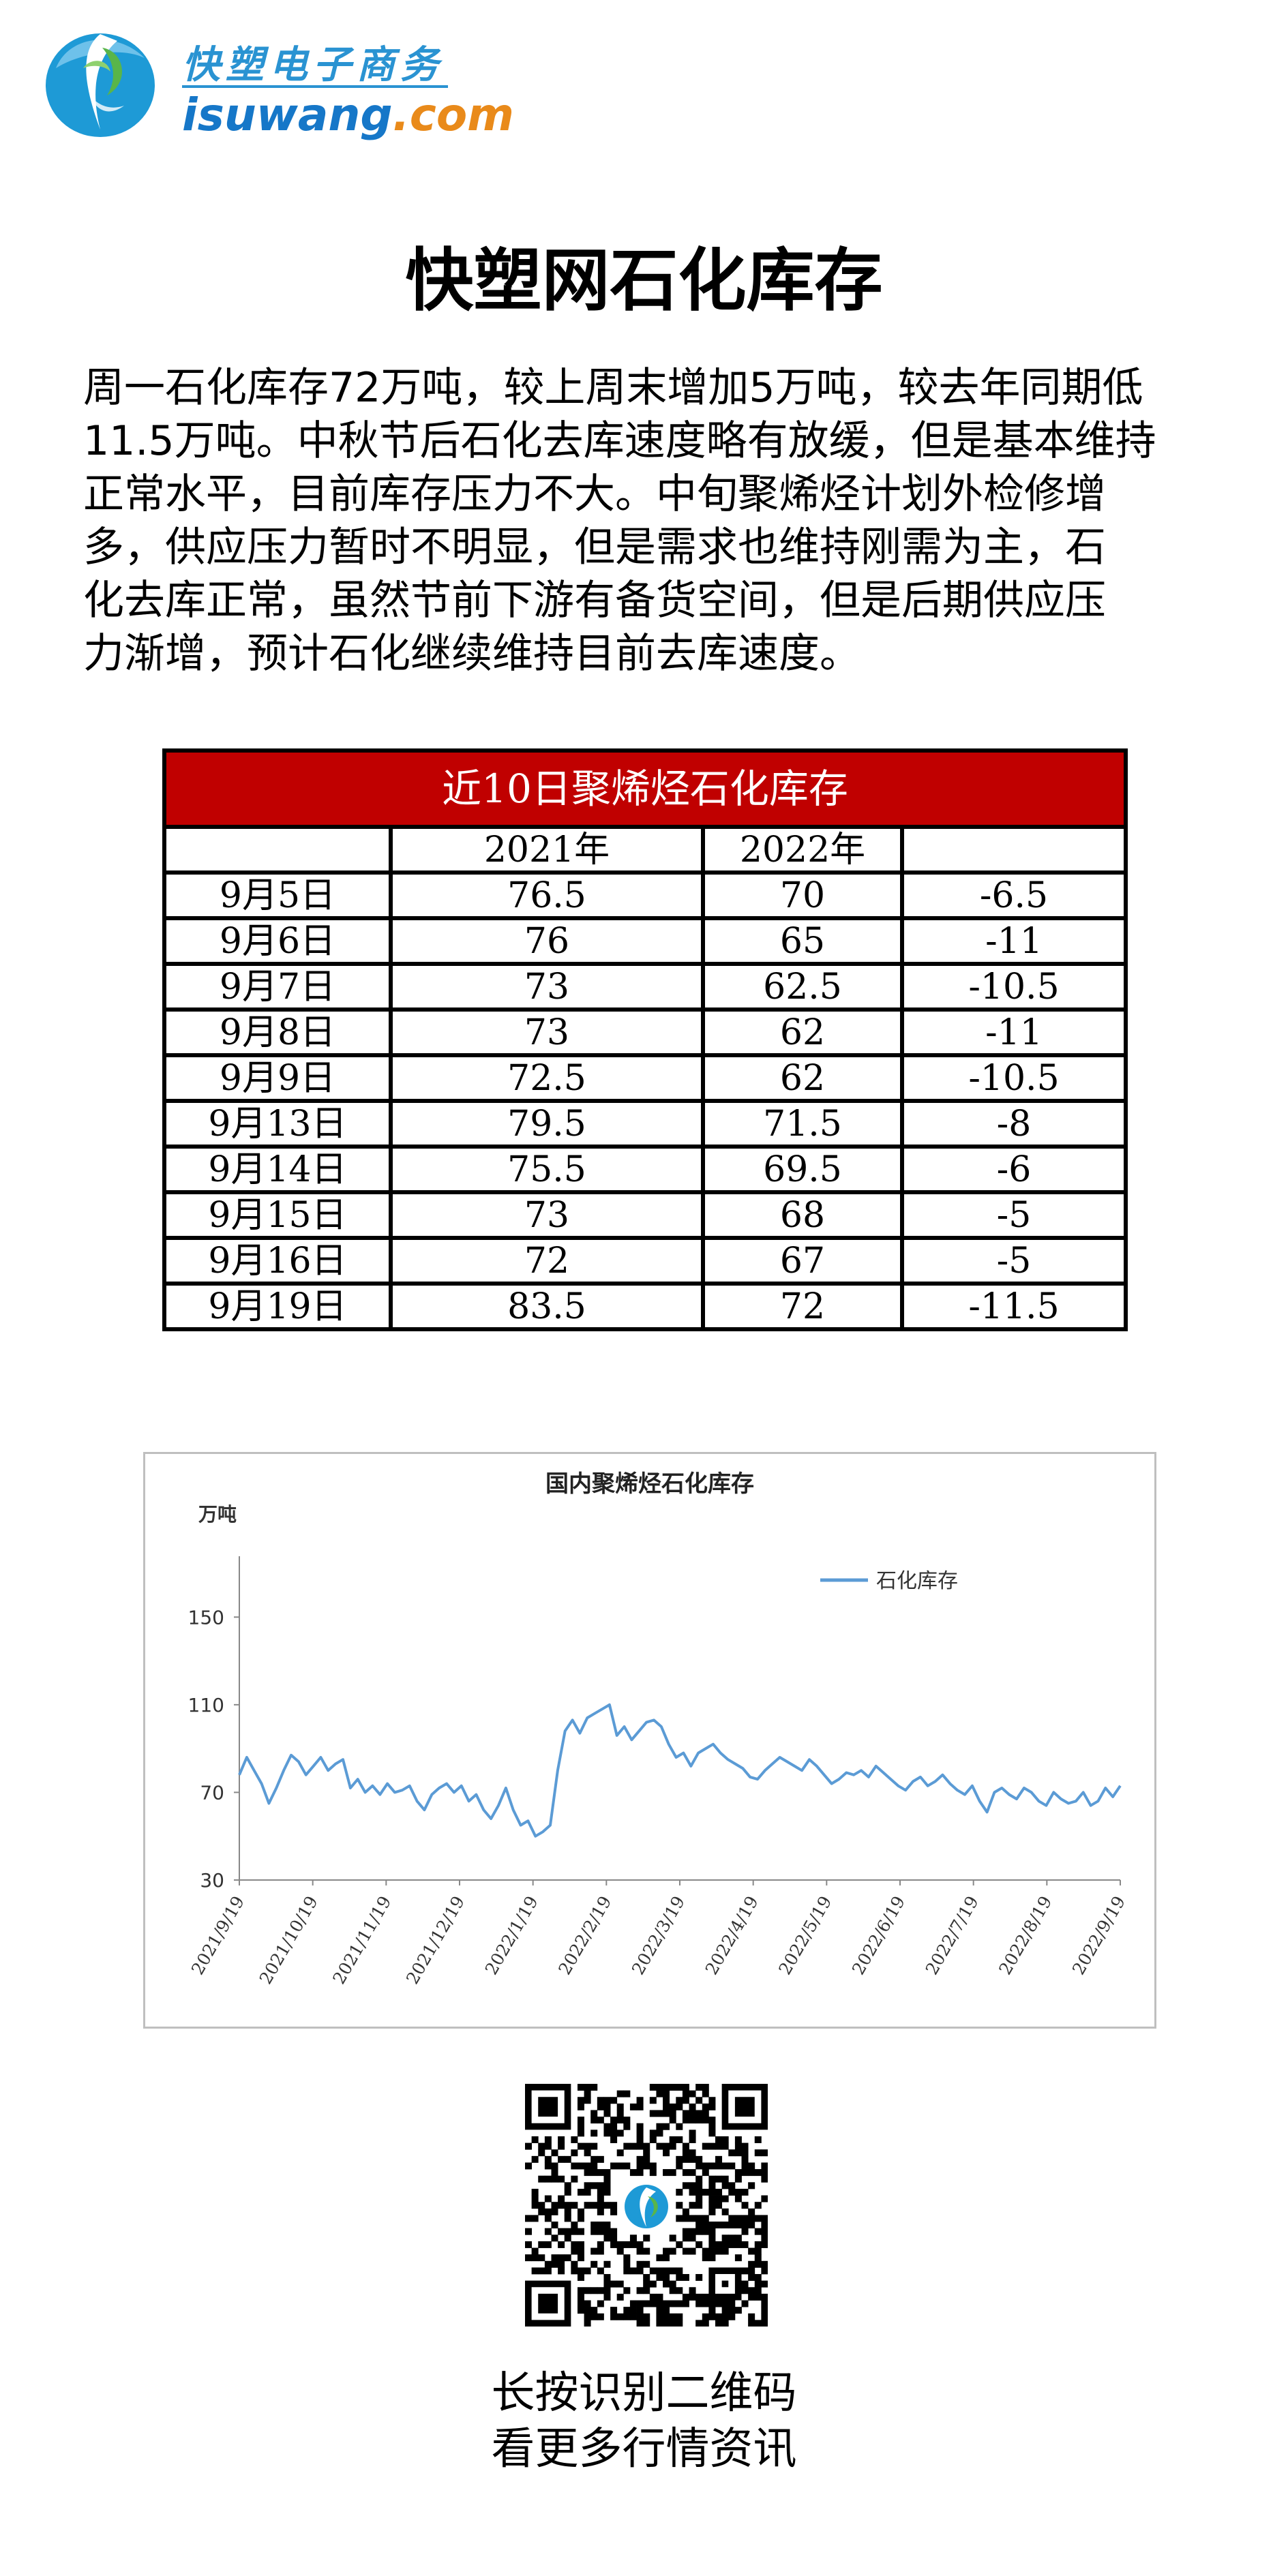  I want to click on diff-cell: -6.5, so click(1014, 895).